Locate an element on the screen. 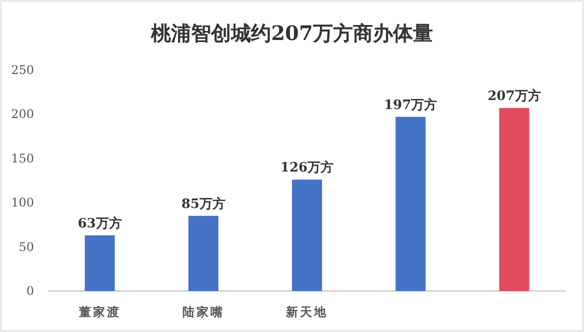 The width and height of the screenshot is (584, 332). x-tick-label: 陆家嘴 is located at coordinates (203, 312).